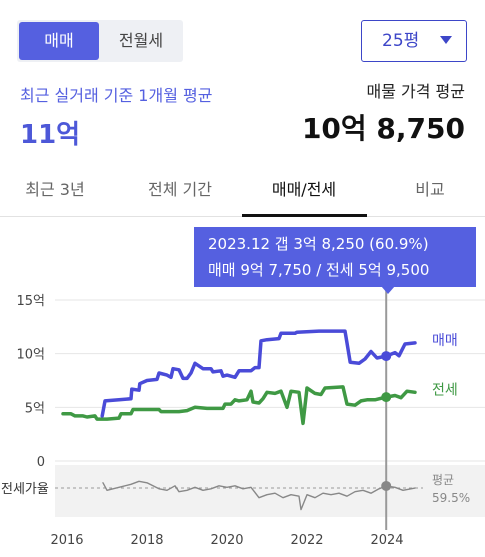 This screenshot has width=485, height=557. I want to click on sale-series-label: 매매, so click(445, 341).